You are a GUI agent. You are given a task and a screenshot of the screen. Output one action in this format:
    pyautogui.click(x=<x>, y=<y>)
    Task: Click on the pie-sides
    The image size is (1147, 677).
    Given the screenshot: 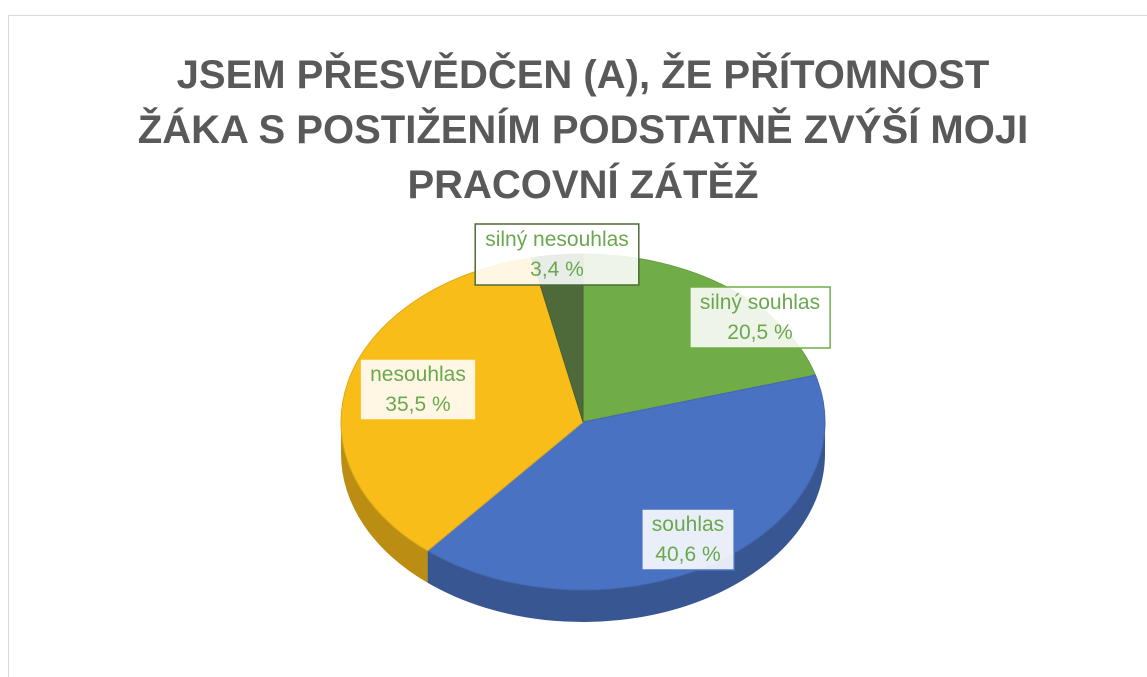 What is the action you would take?
    pyautogui.click(x=583, y=522)
    